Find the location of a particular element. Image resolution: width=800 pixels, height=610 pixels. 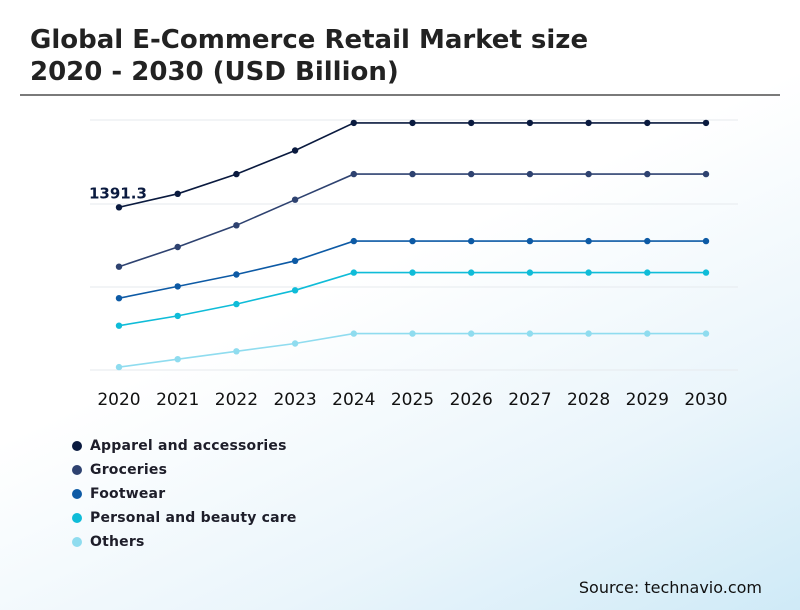

legend-label-4: Others is located at coordinates (117, 542).